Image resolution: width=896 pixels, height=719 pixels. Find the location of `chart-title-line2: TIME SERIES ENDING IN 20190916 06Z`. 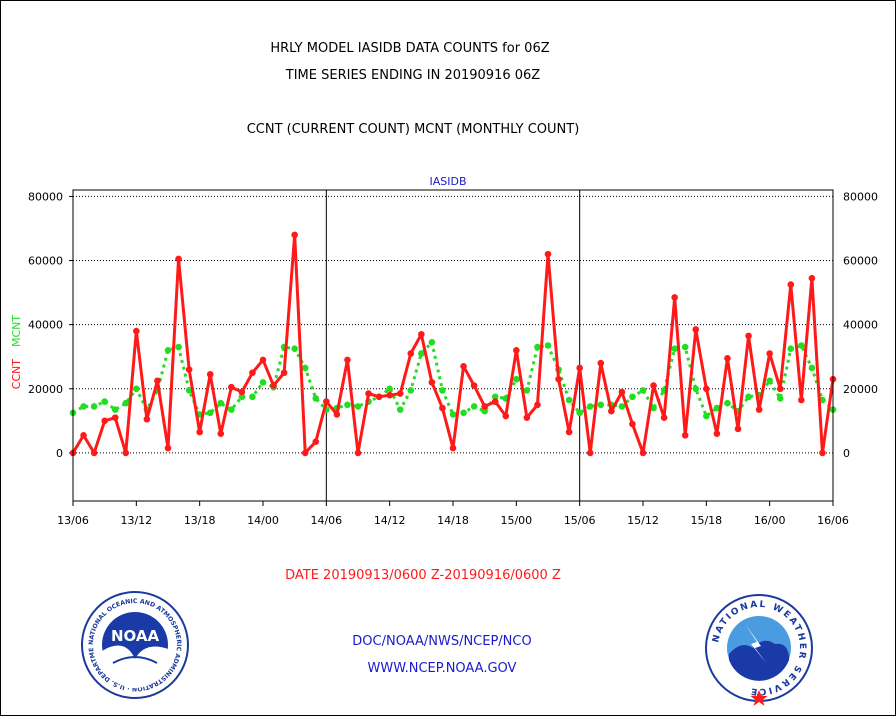

chart-title-line2: TIME SERIES ENDING IN 20190916 06Z is located at coordinates (413, 75).